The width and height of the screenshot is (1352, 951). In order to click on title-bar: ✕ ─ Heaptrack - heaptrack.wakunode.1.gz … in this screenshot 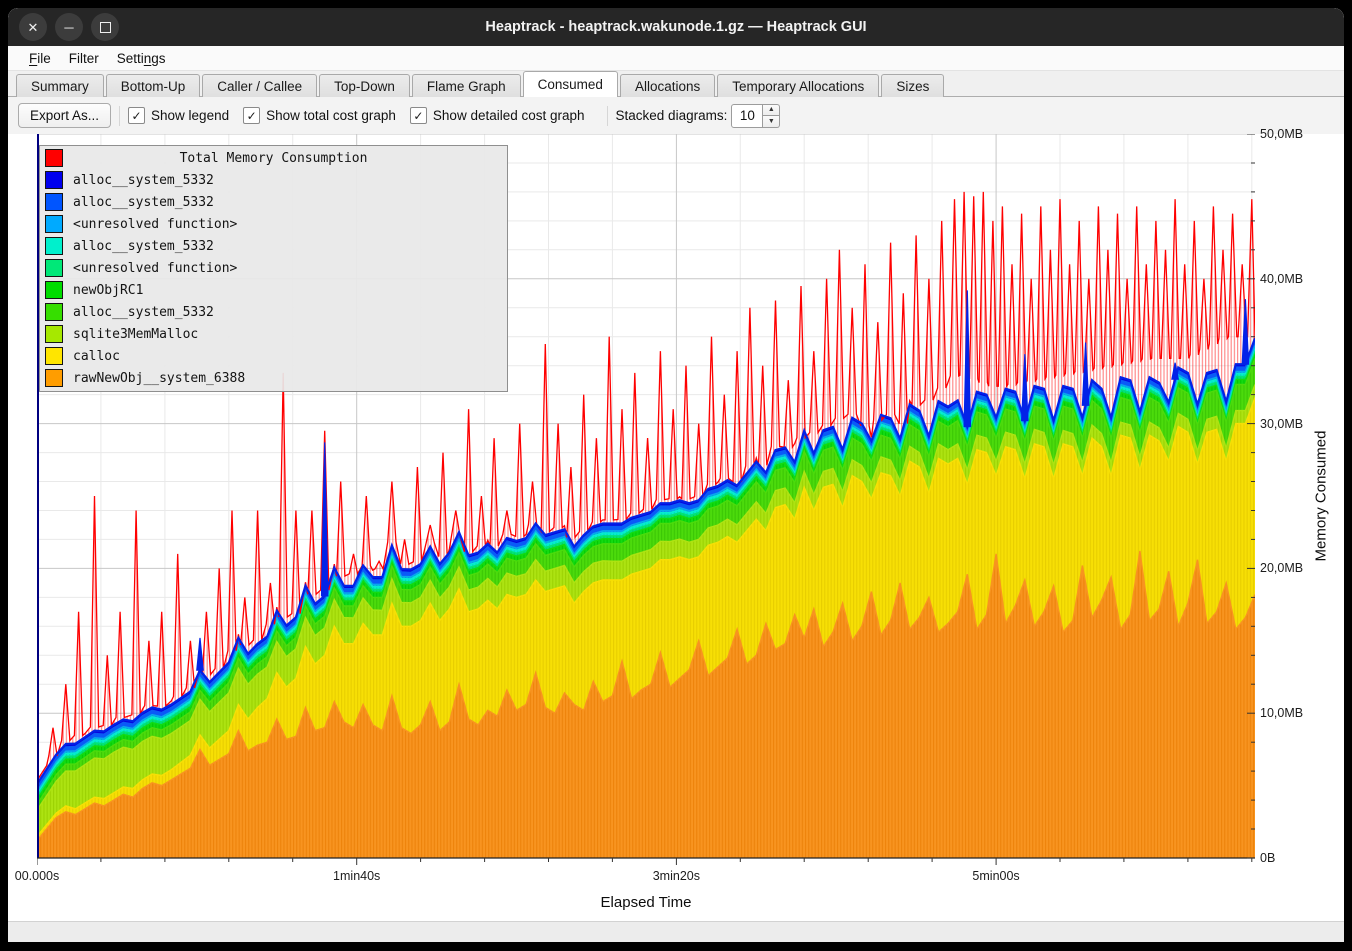, I will do `click(676, 27)`.